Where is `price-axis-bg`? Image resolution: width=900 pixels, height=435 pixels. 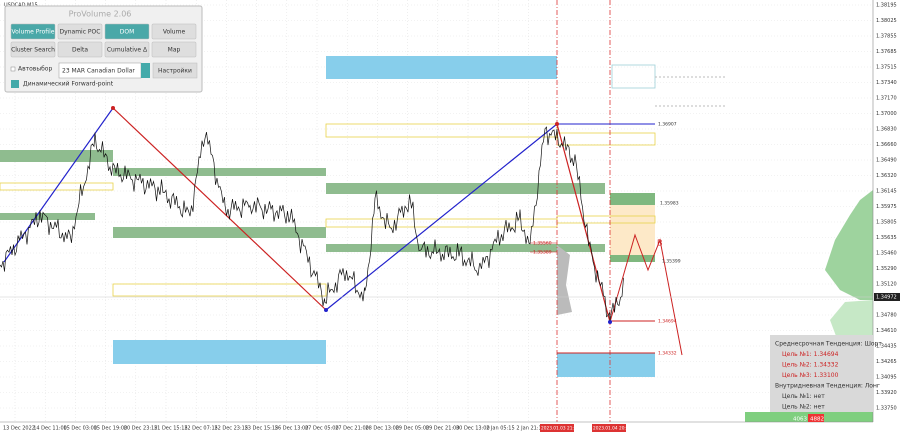 price-axis-bg is located at coordinates (886, 217).